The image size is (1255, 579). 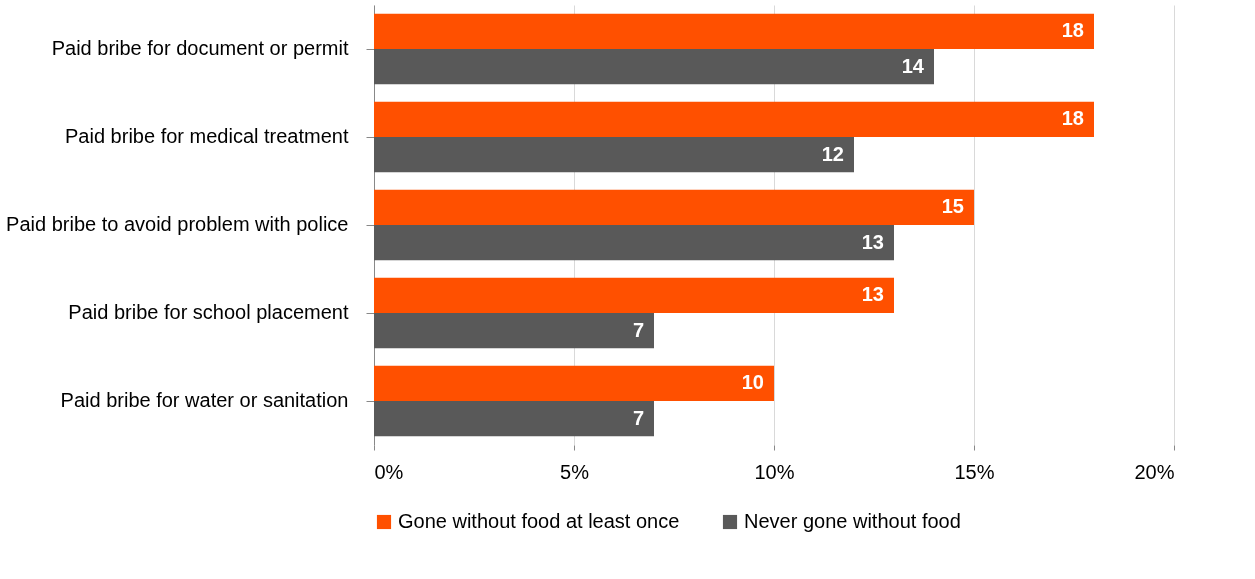 I want to click on y-tick-label: Paid bribe for school placement, so click(x=208, y=312).